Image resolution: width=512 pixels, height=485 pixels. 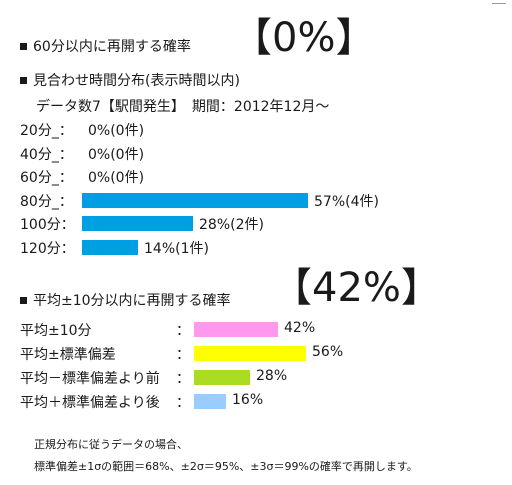 I want to click on dist-row-label: 40分_：, so click(x=46, y=154).